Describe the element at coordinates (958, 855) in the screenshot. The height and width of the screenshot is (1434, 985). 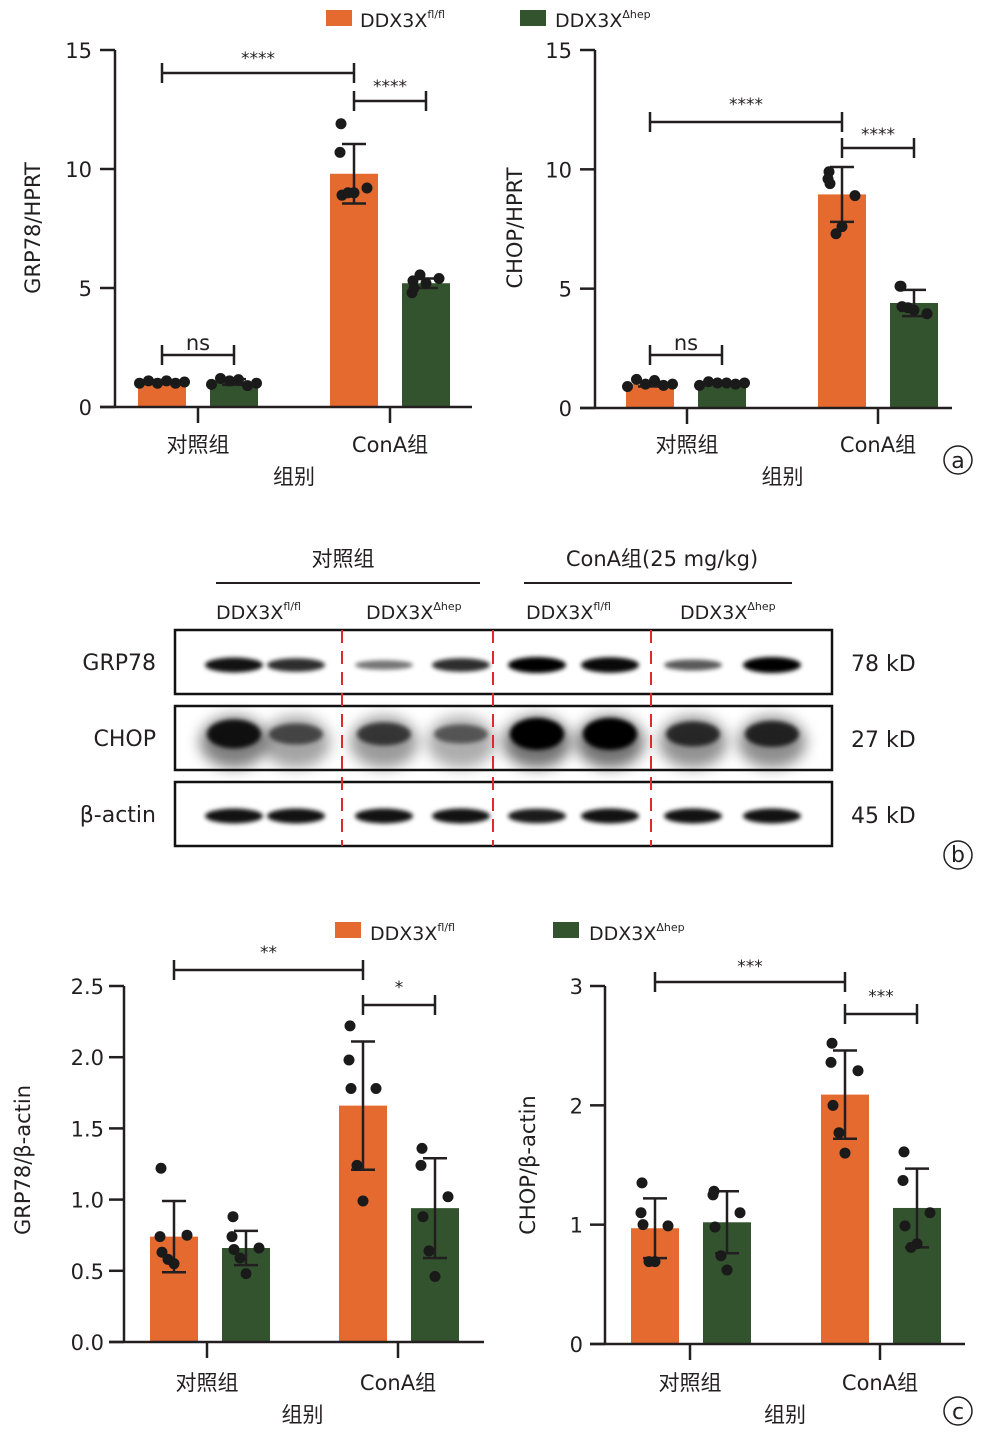
I see `panel-label-b: b` at that location.